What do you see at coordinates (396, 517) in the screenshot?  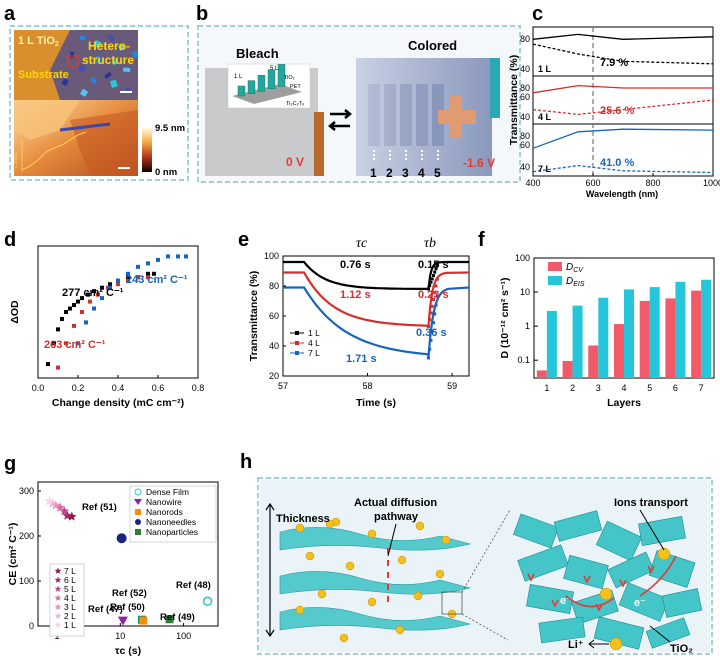 I see `diffusion-label-2: pathway` at bounding box center [396, 517].